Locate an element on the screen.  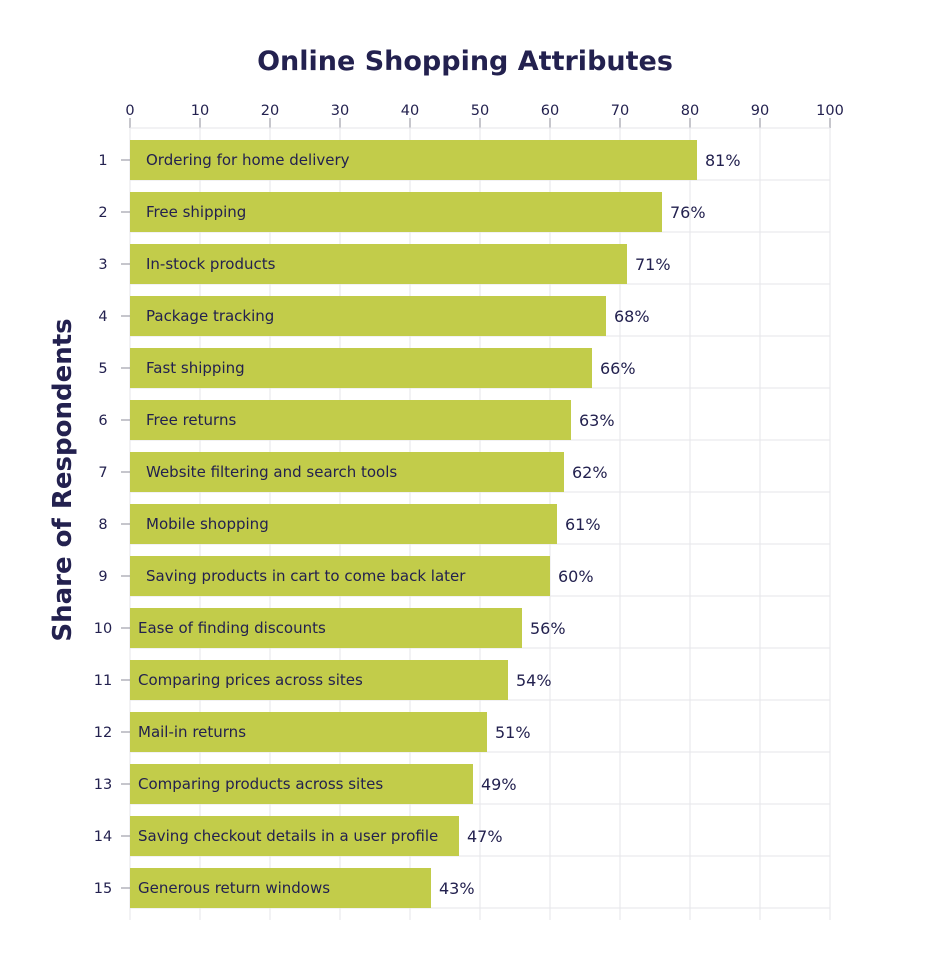
rank-label: 11 is located at coordinates (103, 681).